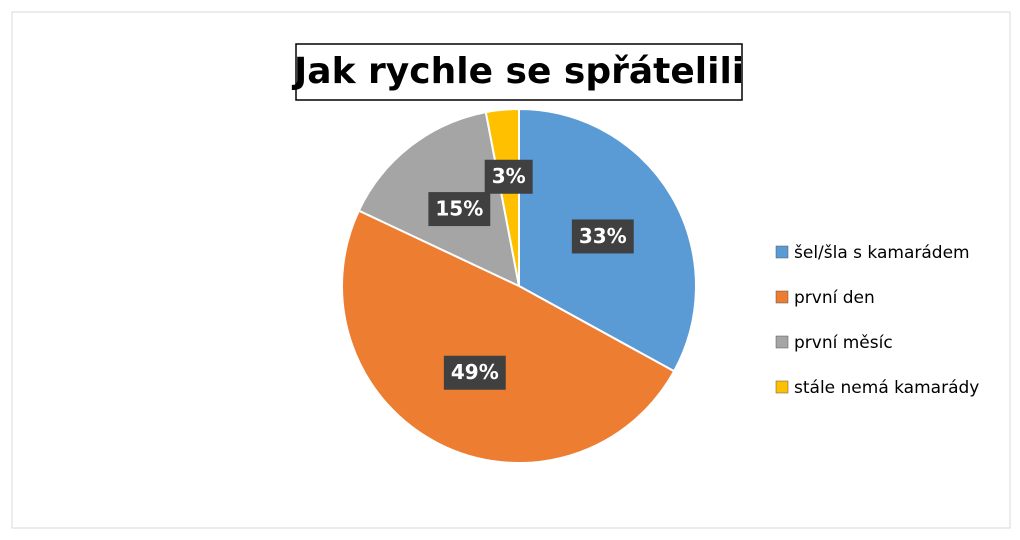 The image size is (1020, 540). Describe the element at coordinates (882, 253) in the screenshot. I see `legend-label: šel/šla s kamarádem` at that location.